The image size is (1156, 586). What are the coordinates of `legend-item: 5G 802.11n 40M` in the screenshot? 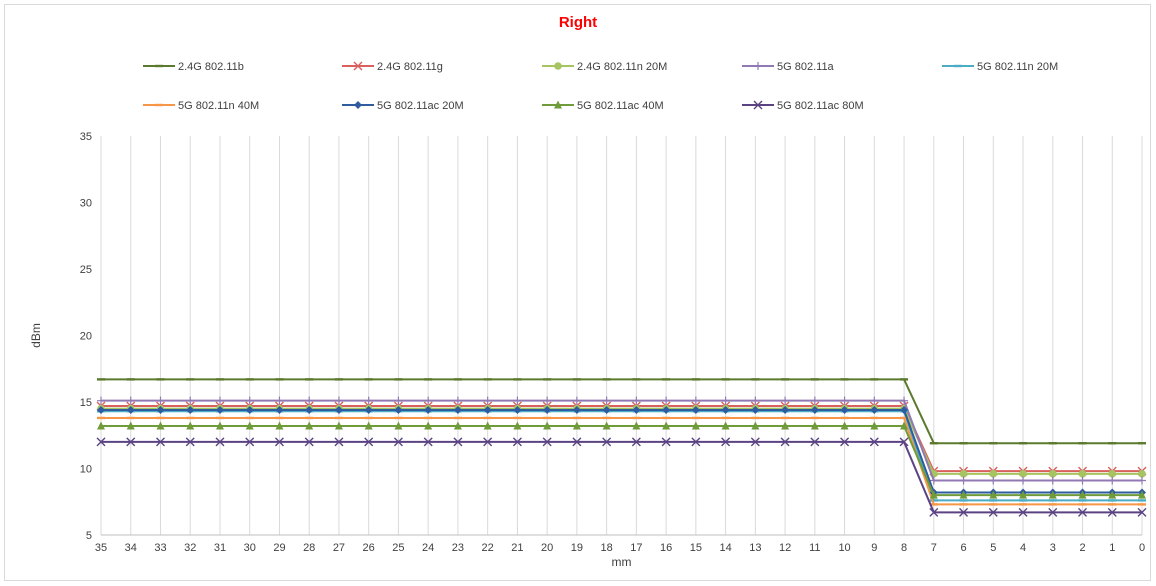 It's located at (201, 106).